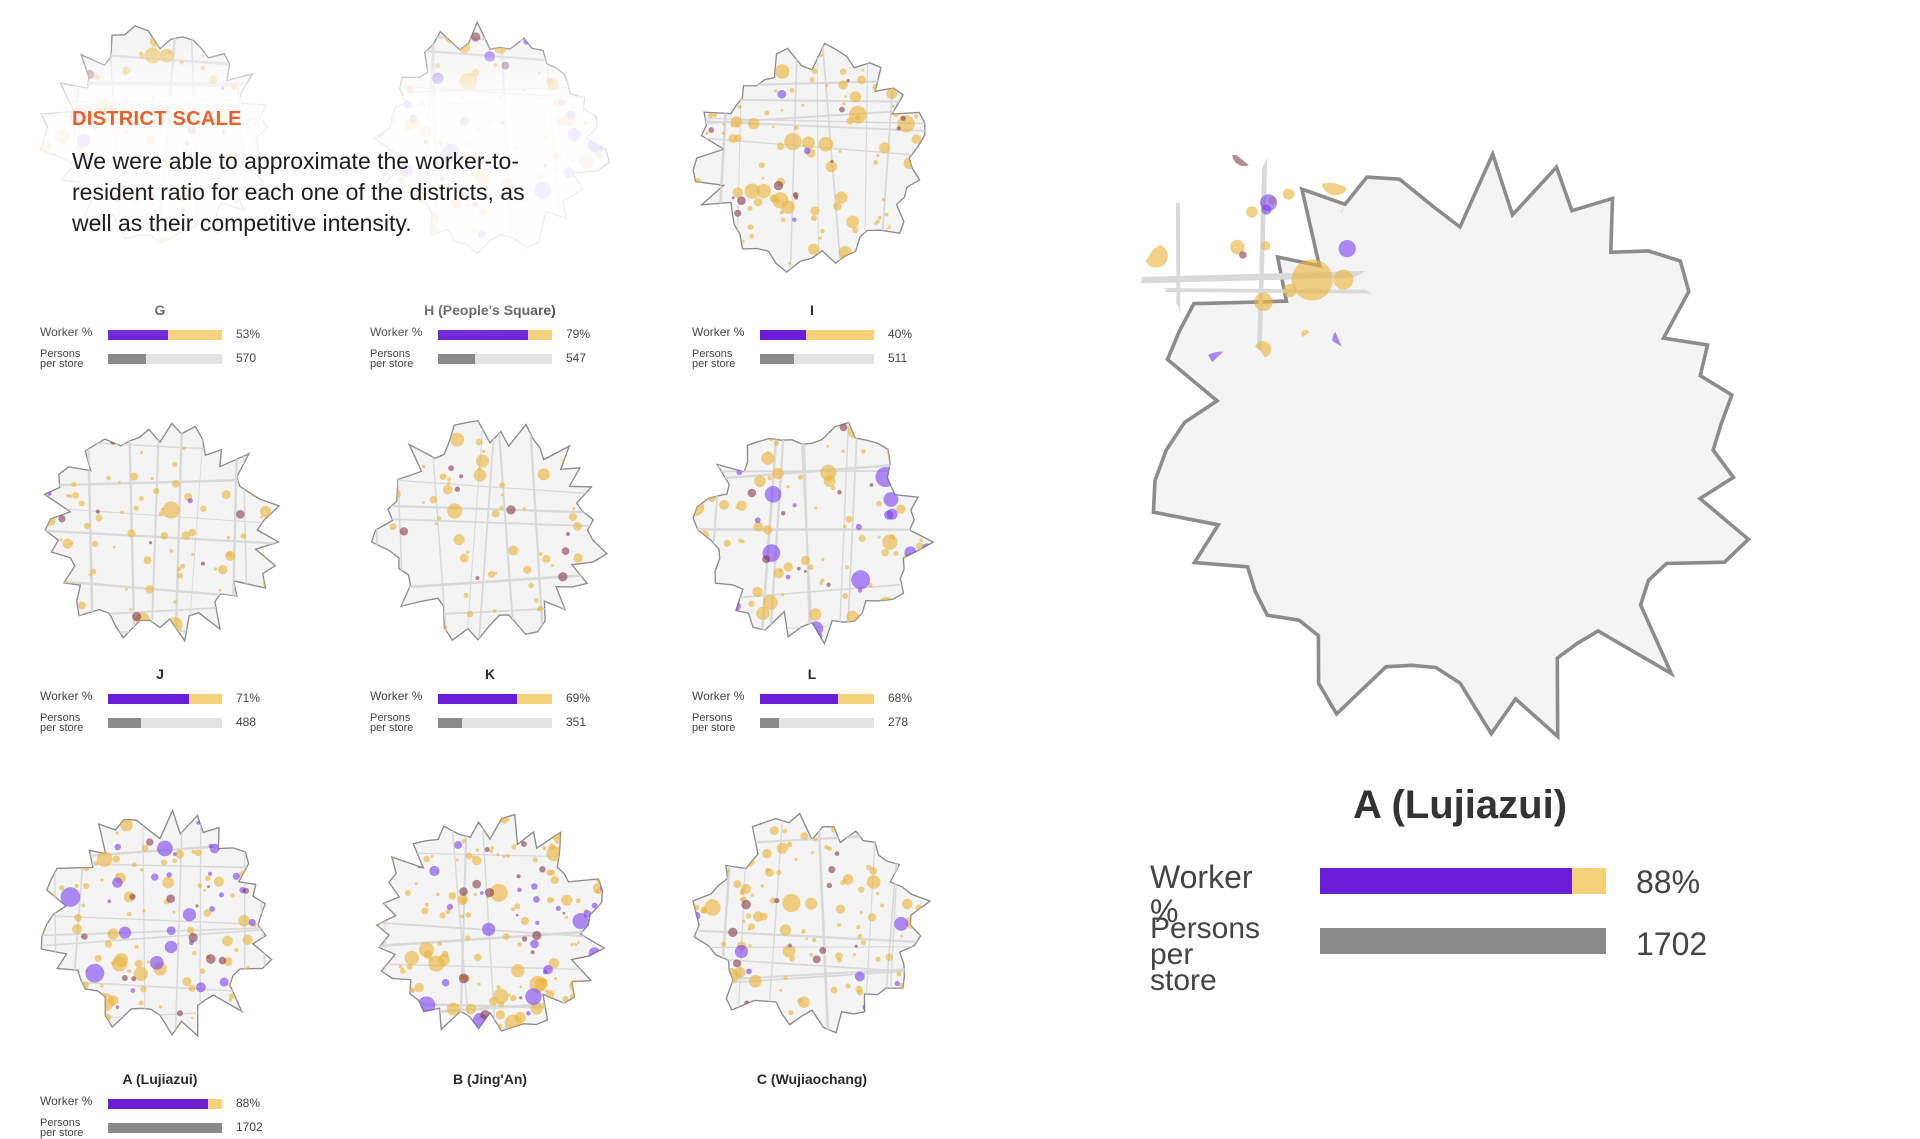 The width and height of the screenshot is (1920, 1139). What do you see at coordinates (483, 335) in the screenshot?
I see `worker-bar-fill` at bounding box center [483, 335].